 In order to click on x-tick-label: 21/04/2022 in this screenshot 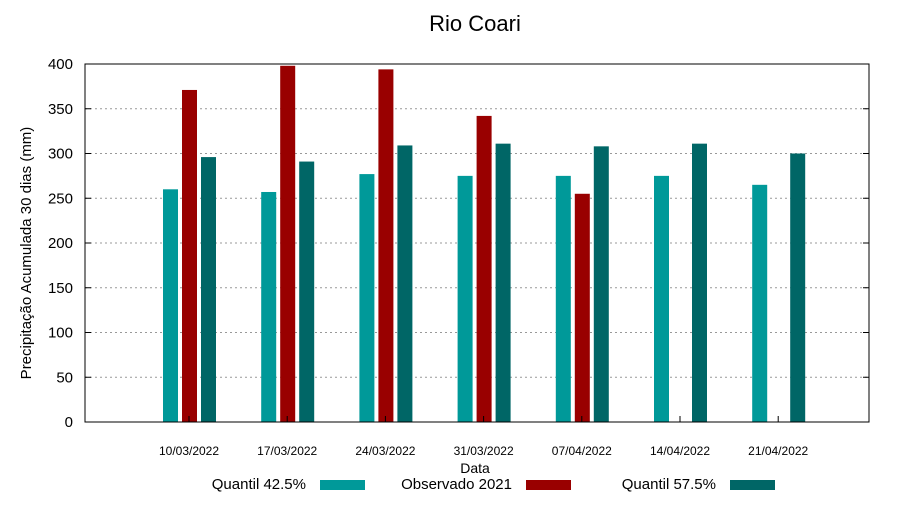, I will do `click(778, 451)`.